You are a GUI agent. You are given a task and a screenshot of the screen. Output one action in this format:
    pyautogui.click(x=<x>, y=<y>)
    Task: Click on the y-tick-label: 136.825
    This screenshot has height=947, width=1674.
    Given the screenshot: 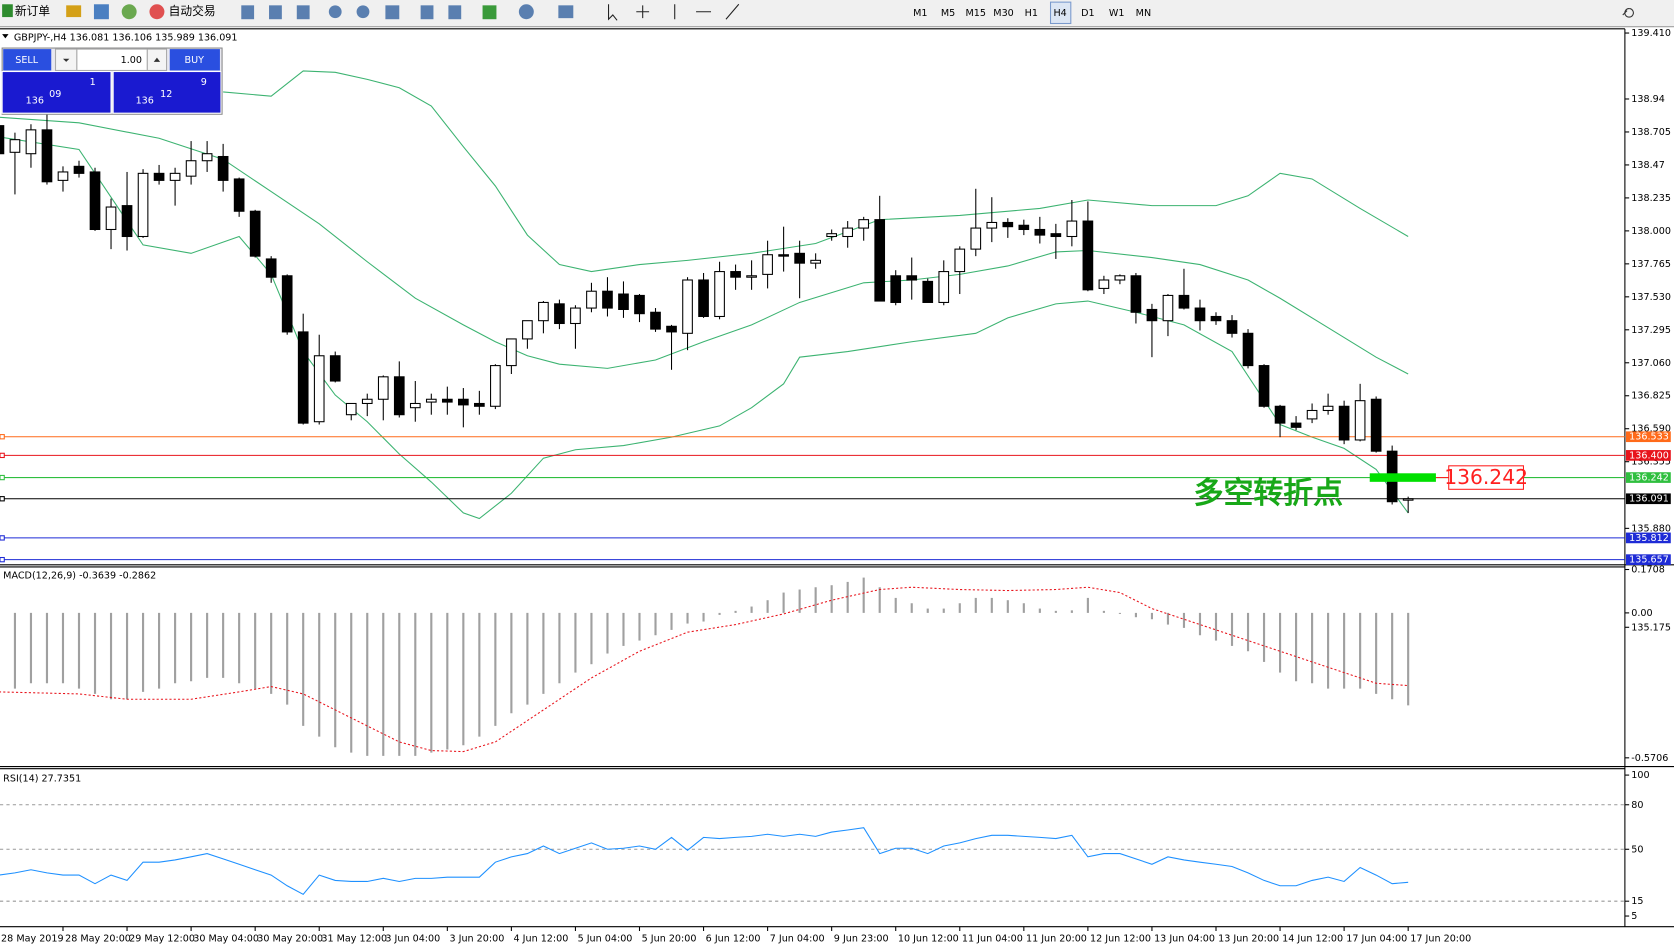 What is the action you would take?
    pyautogui.click(x=1651, y=396)
    